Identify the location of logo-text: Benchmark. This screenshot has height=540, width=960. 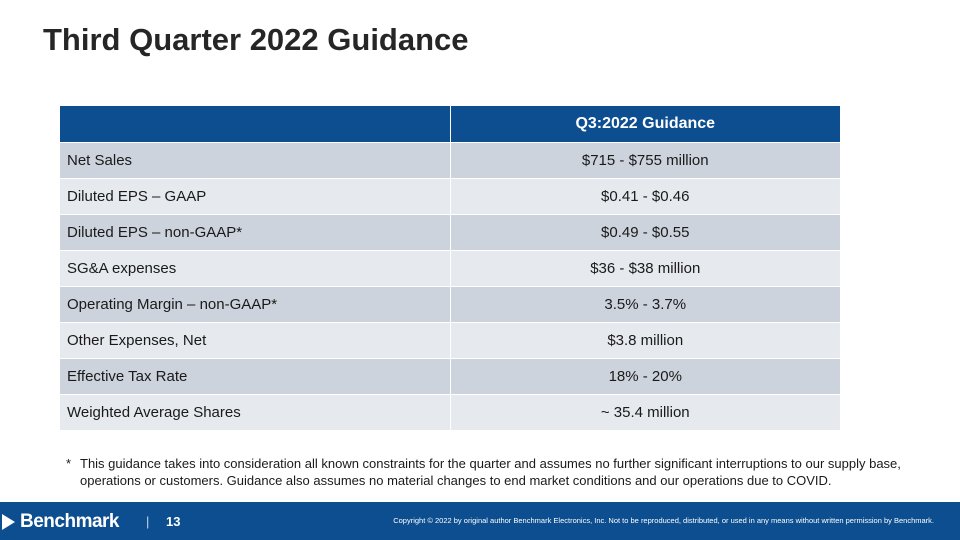
(70, 521).